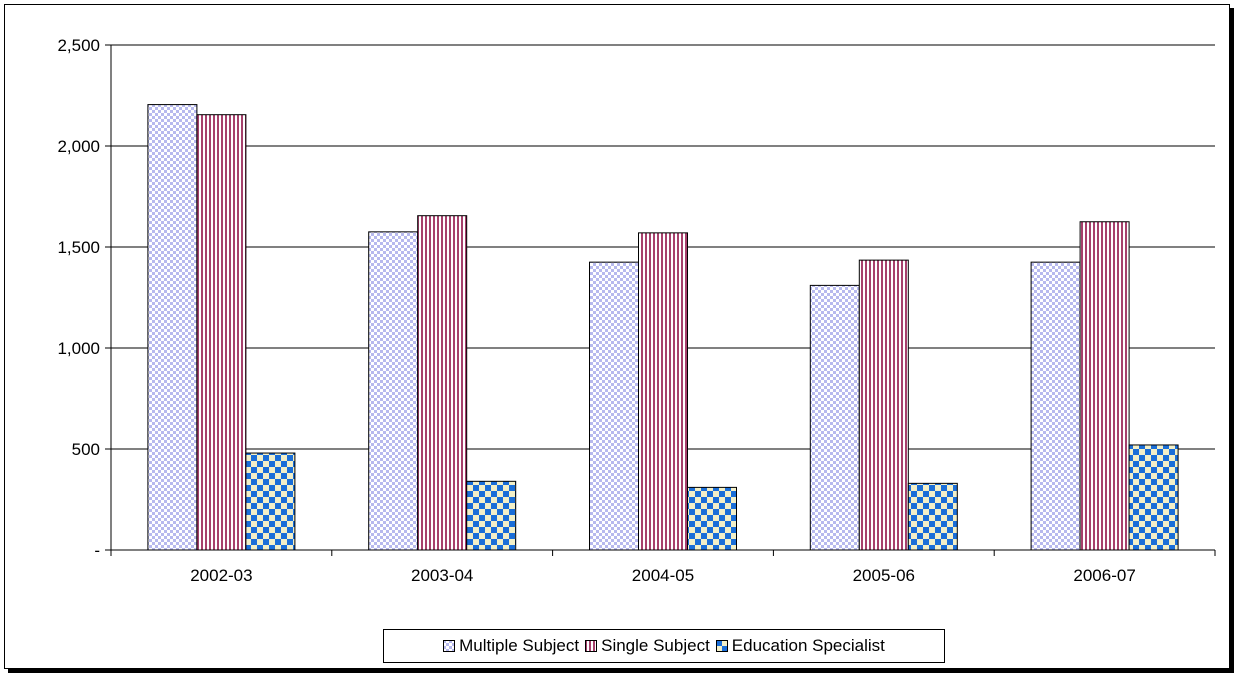  Describe the element at coordinates (519, 645) in the screenshot. I see `legend-label: Multiple Subject` at that location.